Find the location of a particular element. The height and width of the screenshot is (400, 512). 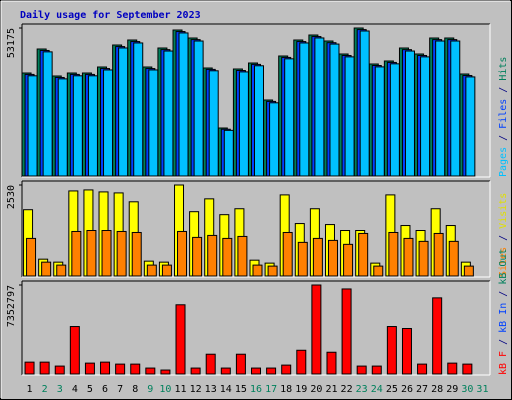

x-tick-label: 20 is located at coordinates (316, 389).